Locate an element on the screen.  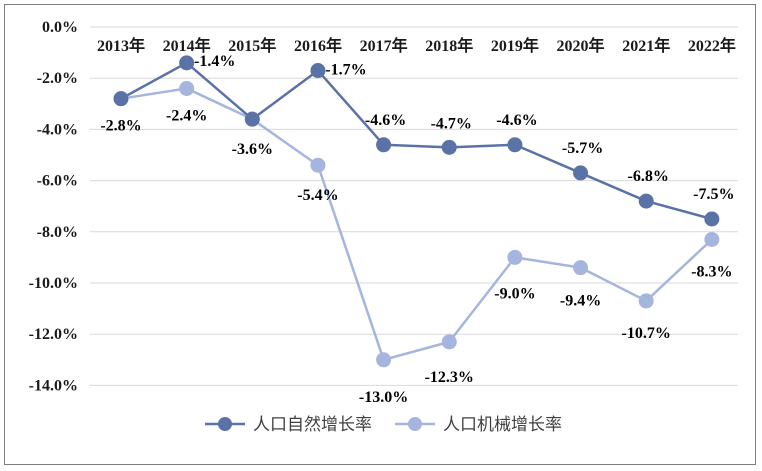
data-label: -1.4% is located at coordinates (214, 61).